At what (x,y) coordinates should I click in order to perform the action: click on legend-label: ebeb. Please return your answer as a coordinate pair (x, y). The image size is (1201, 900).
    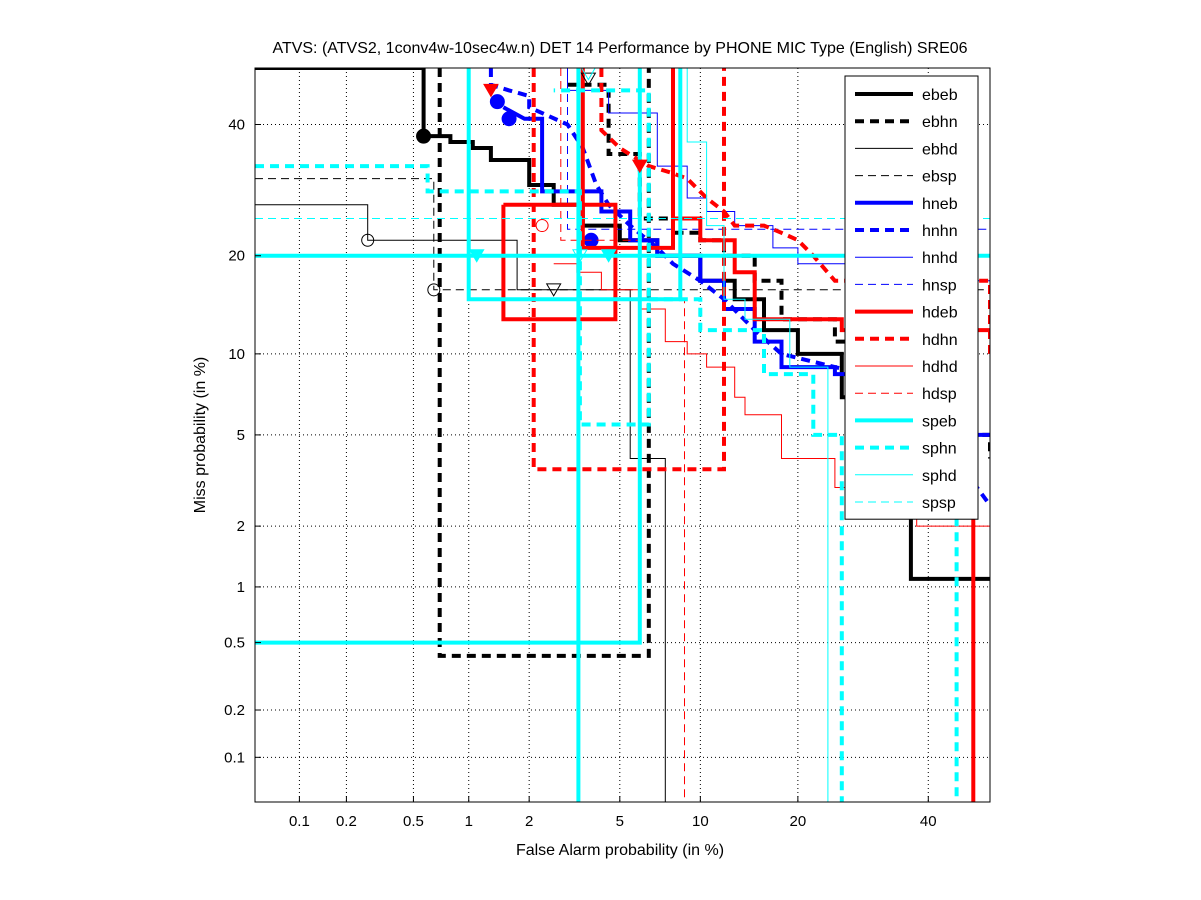
    Looking at the image, I should click on (940, 95).